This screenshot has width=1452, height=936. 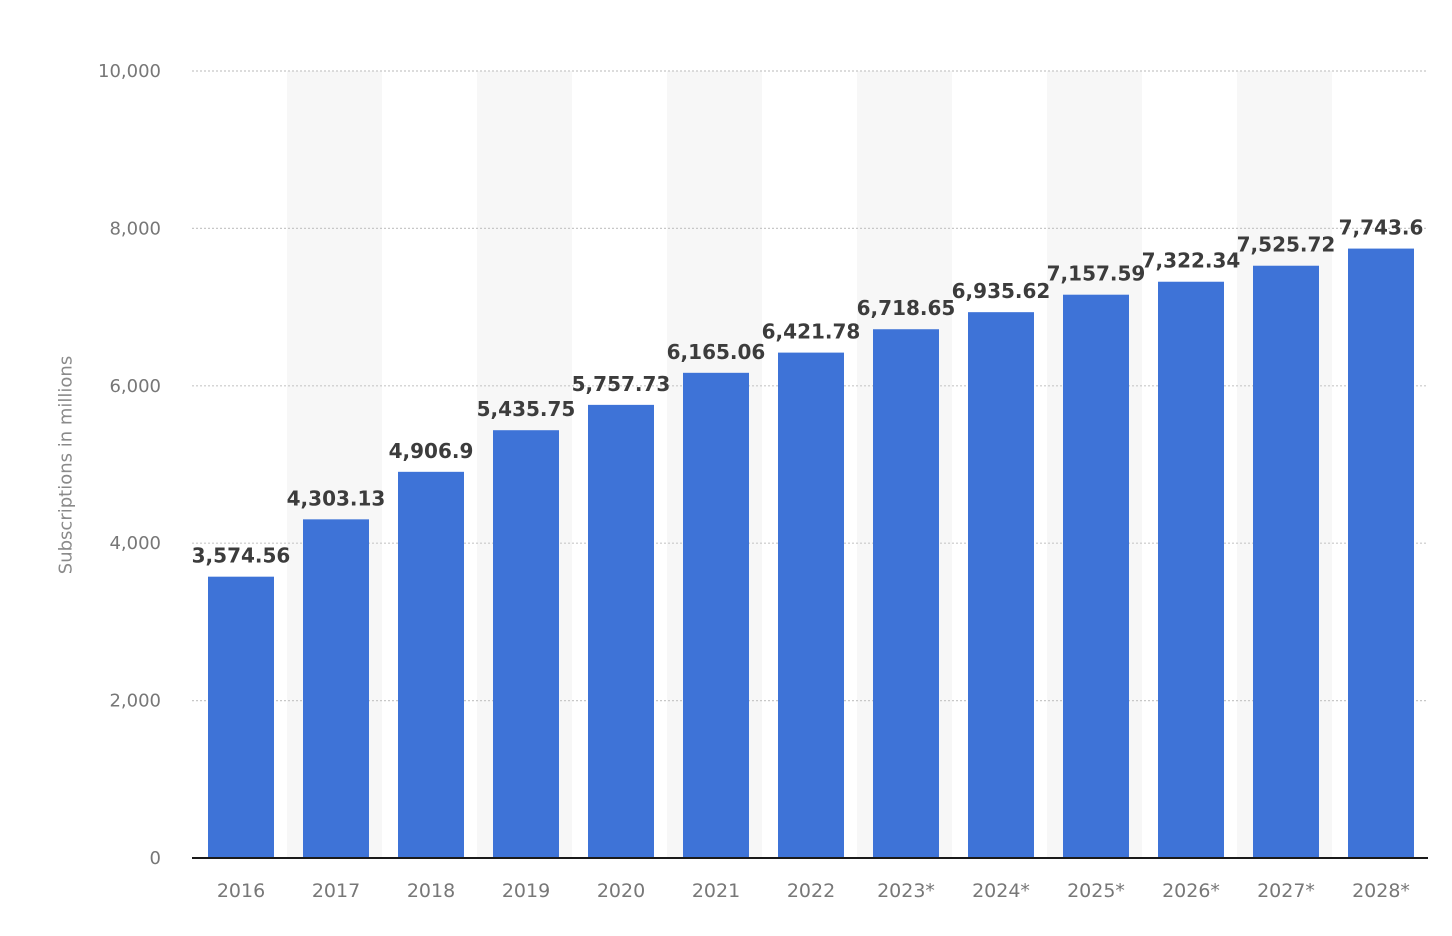 I want to click on x-tick-label: 2023*, so click(x=906, y=891).